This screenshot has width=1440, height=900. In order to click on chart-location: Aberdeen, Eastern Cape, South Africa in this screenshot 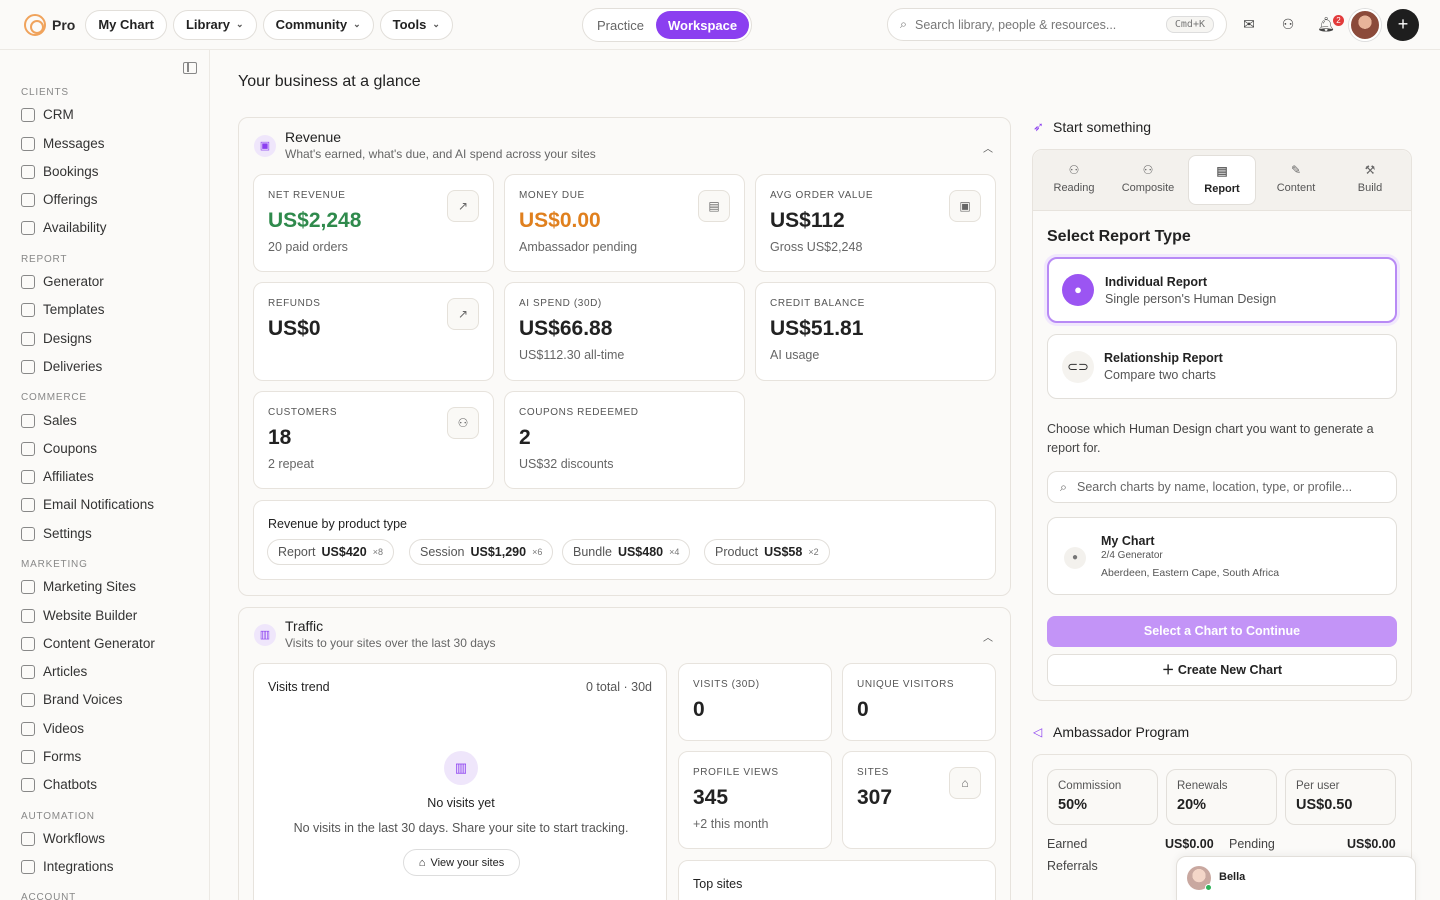, I will do `click(1190, 573)`.